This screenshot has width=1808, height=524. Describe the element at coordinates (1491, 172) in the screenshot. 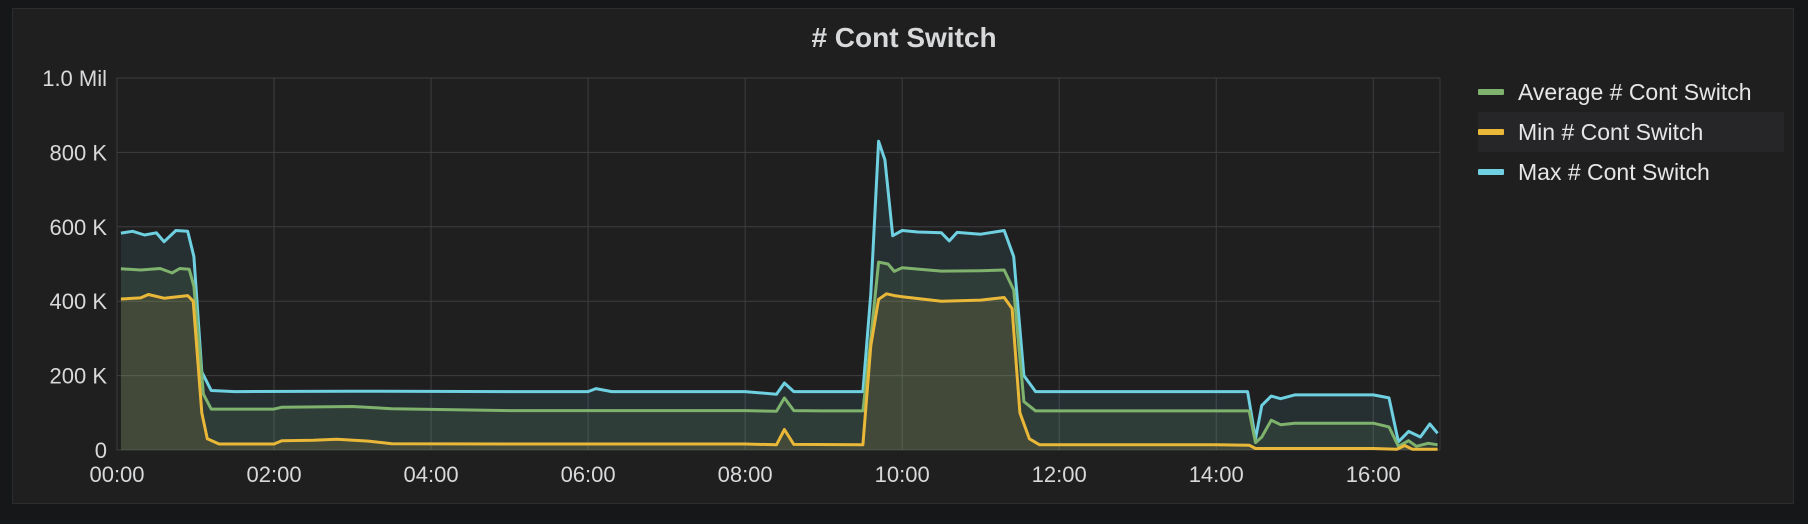

I see `legend-swatch-max` at that location.